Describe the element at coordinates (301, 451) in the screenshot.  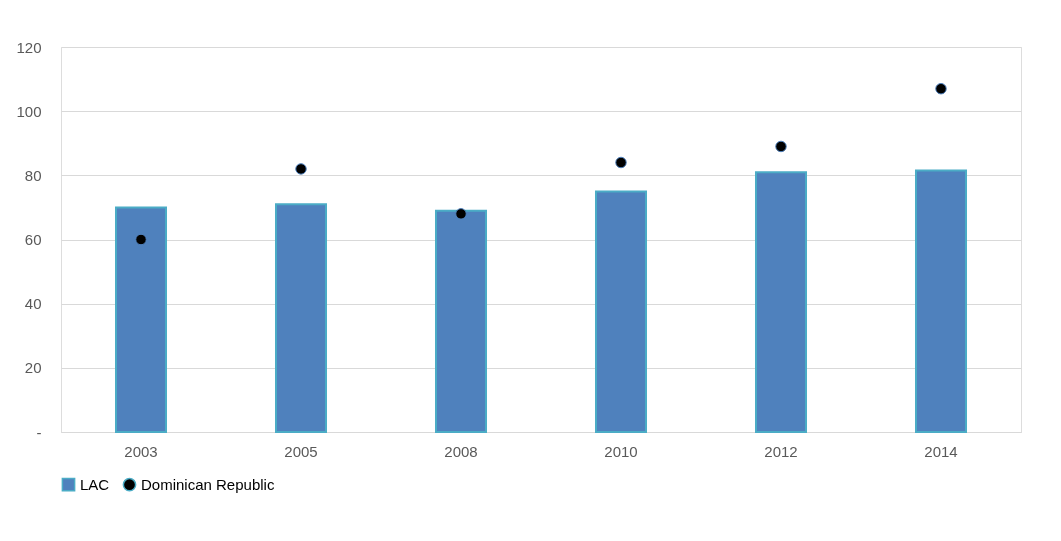
I see `x-tick-label: 2005` at that location.